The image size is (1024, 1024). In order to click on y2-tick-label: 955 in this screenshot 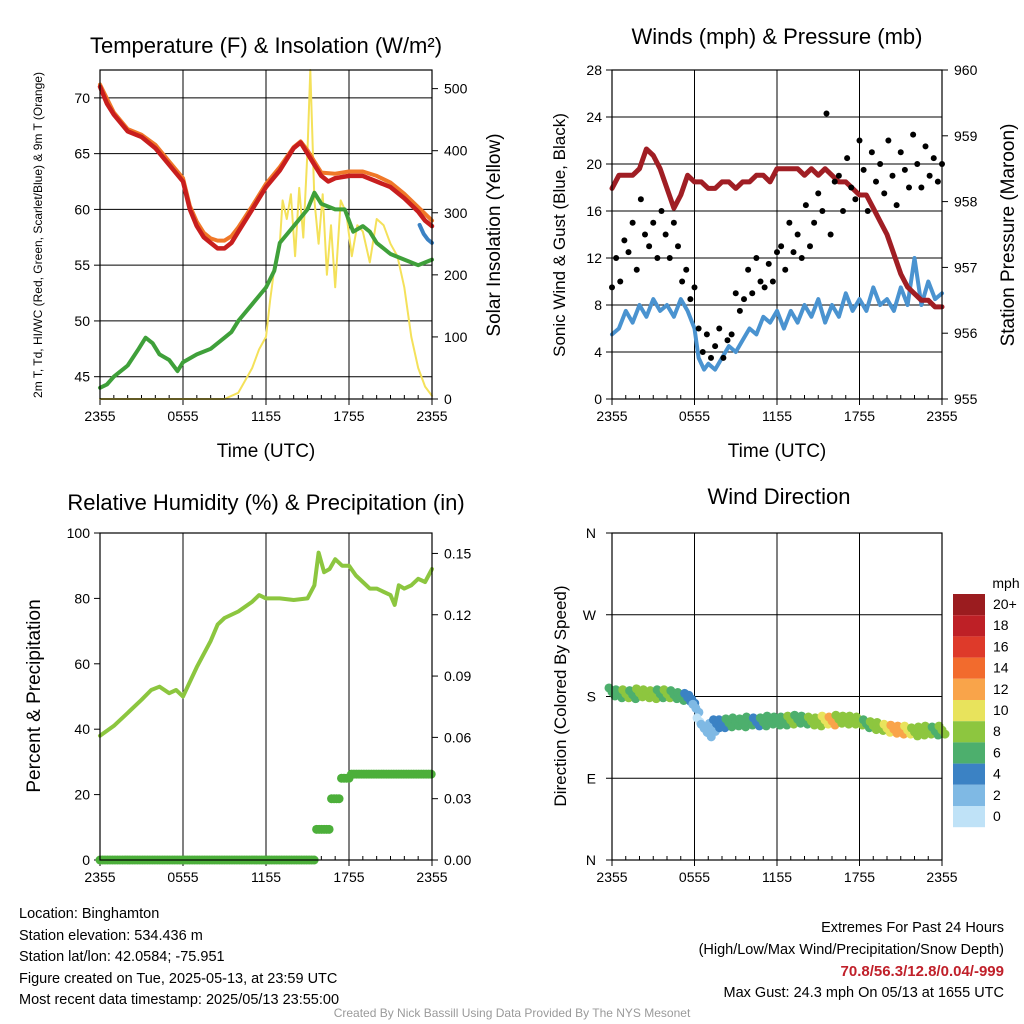, I will do `click(966, 399)`.